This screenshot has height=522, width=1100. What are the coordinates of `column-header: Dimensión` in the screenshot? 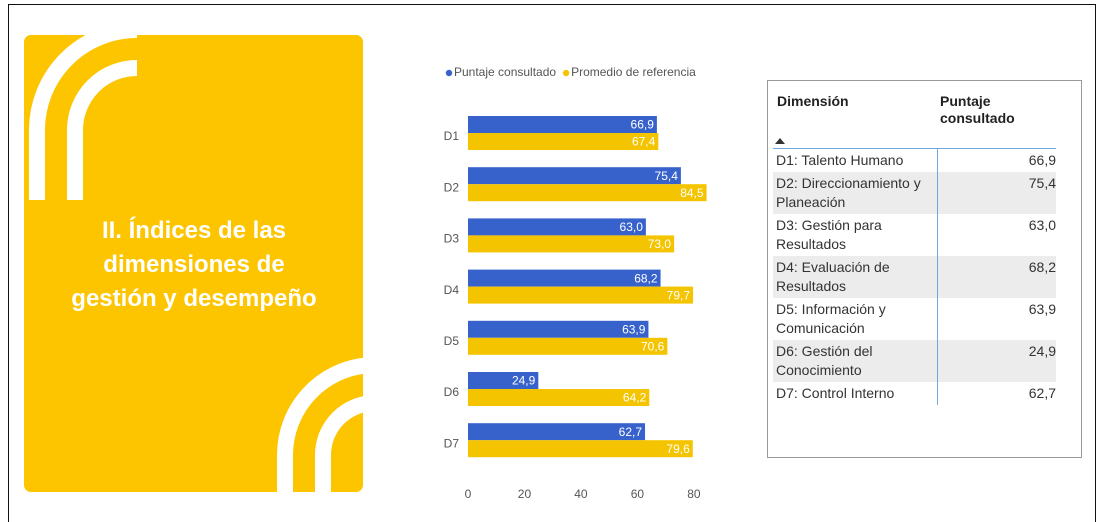 It's located at (813, 101).